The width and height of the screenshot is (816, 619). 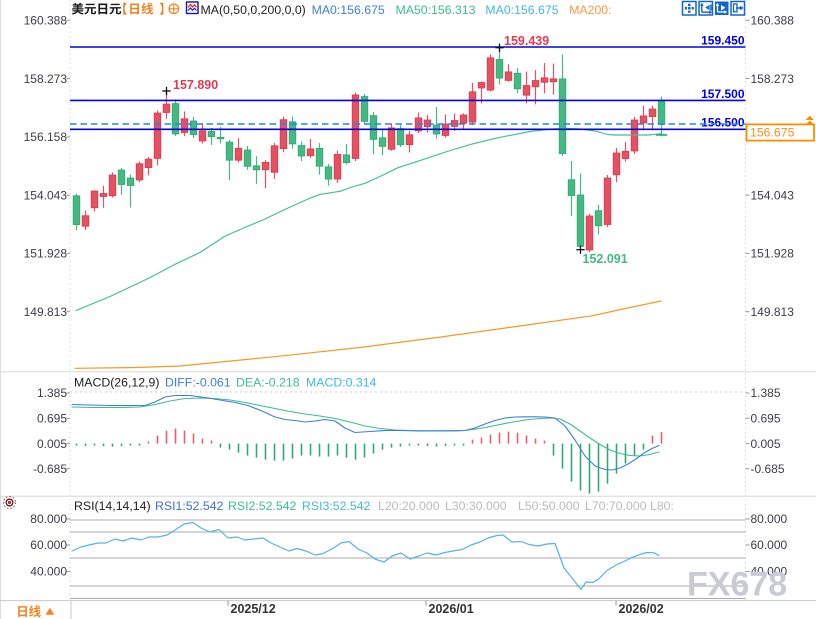 I want to click on svg-text: 2026/01, so click(x=451, y=609).